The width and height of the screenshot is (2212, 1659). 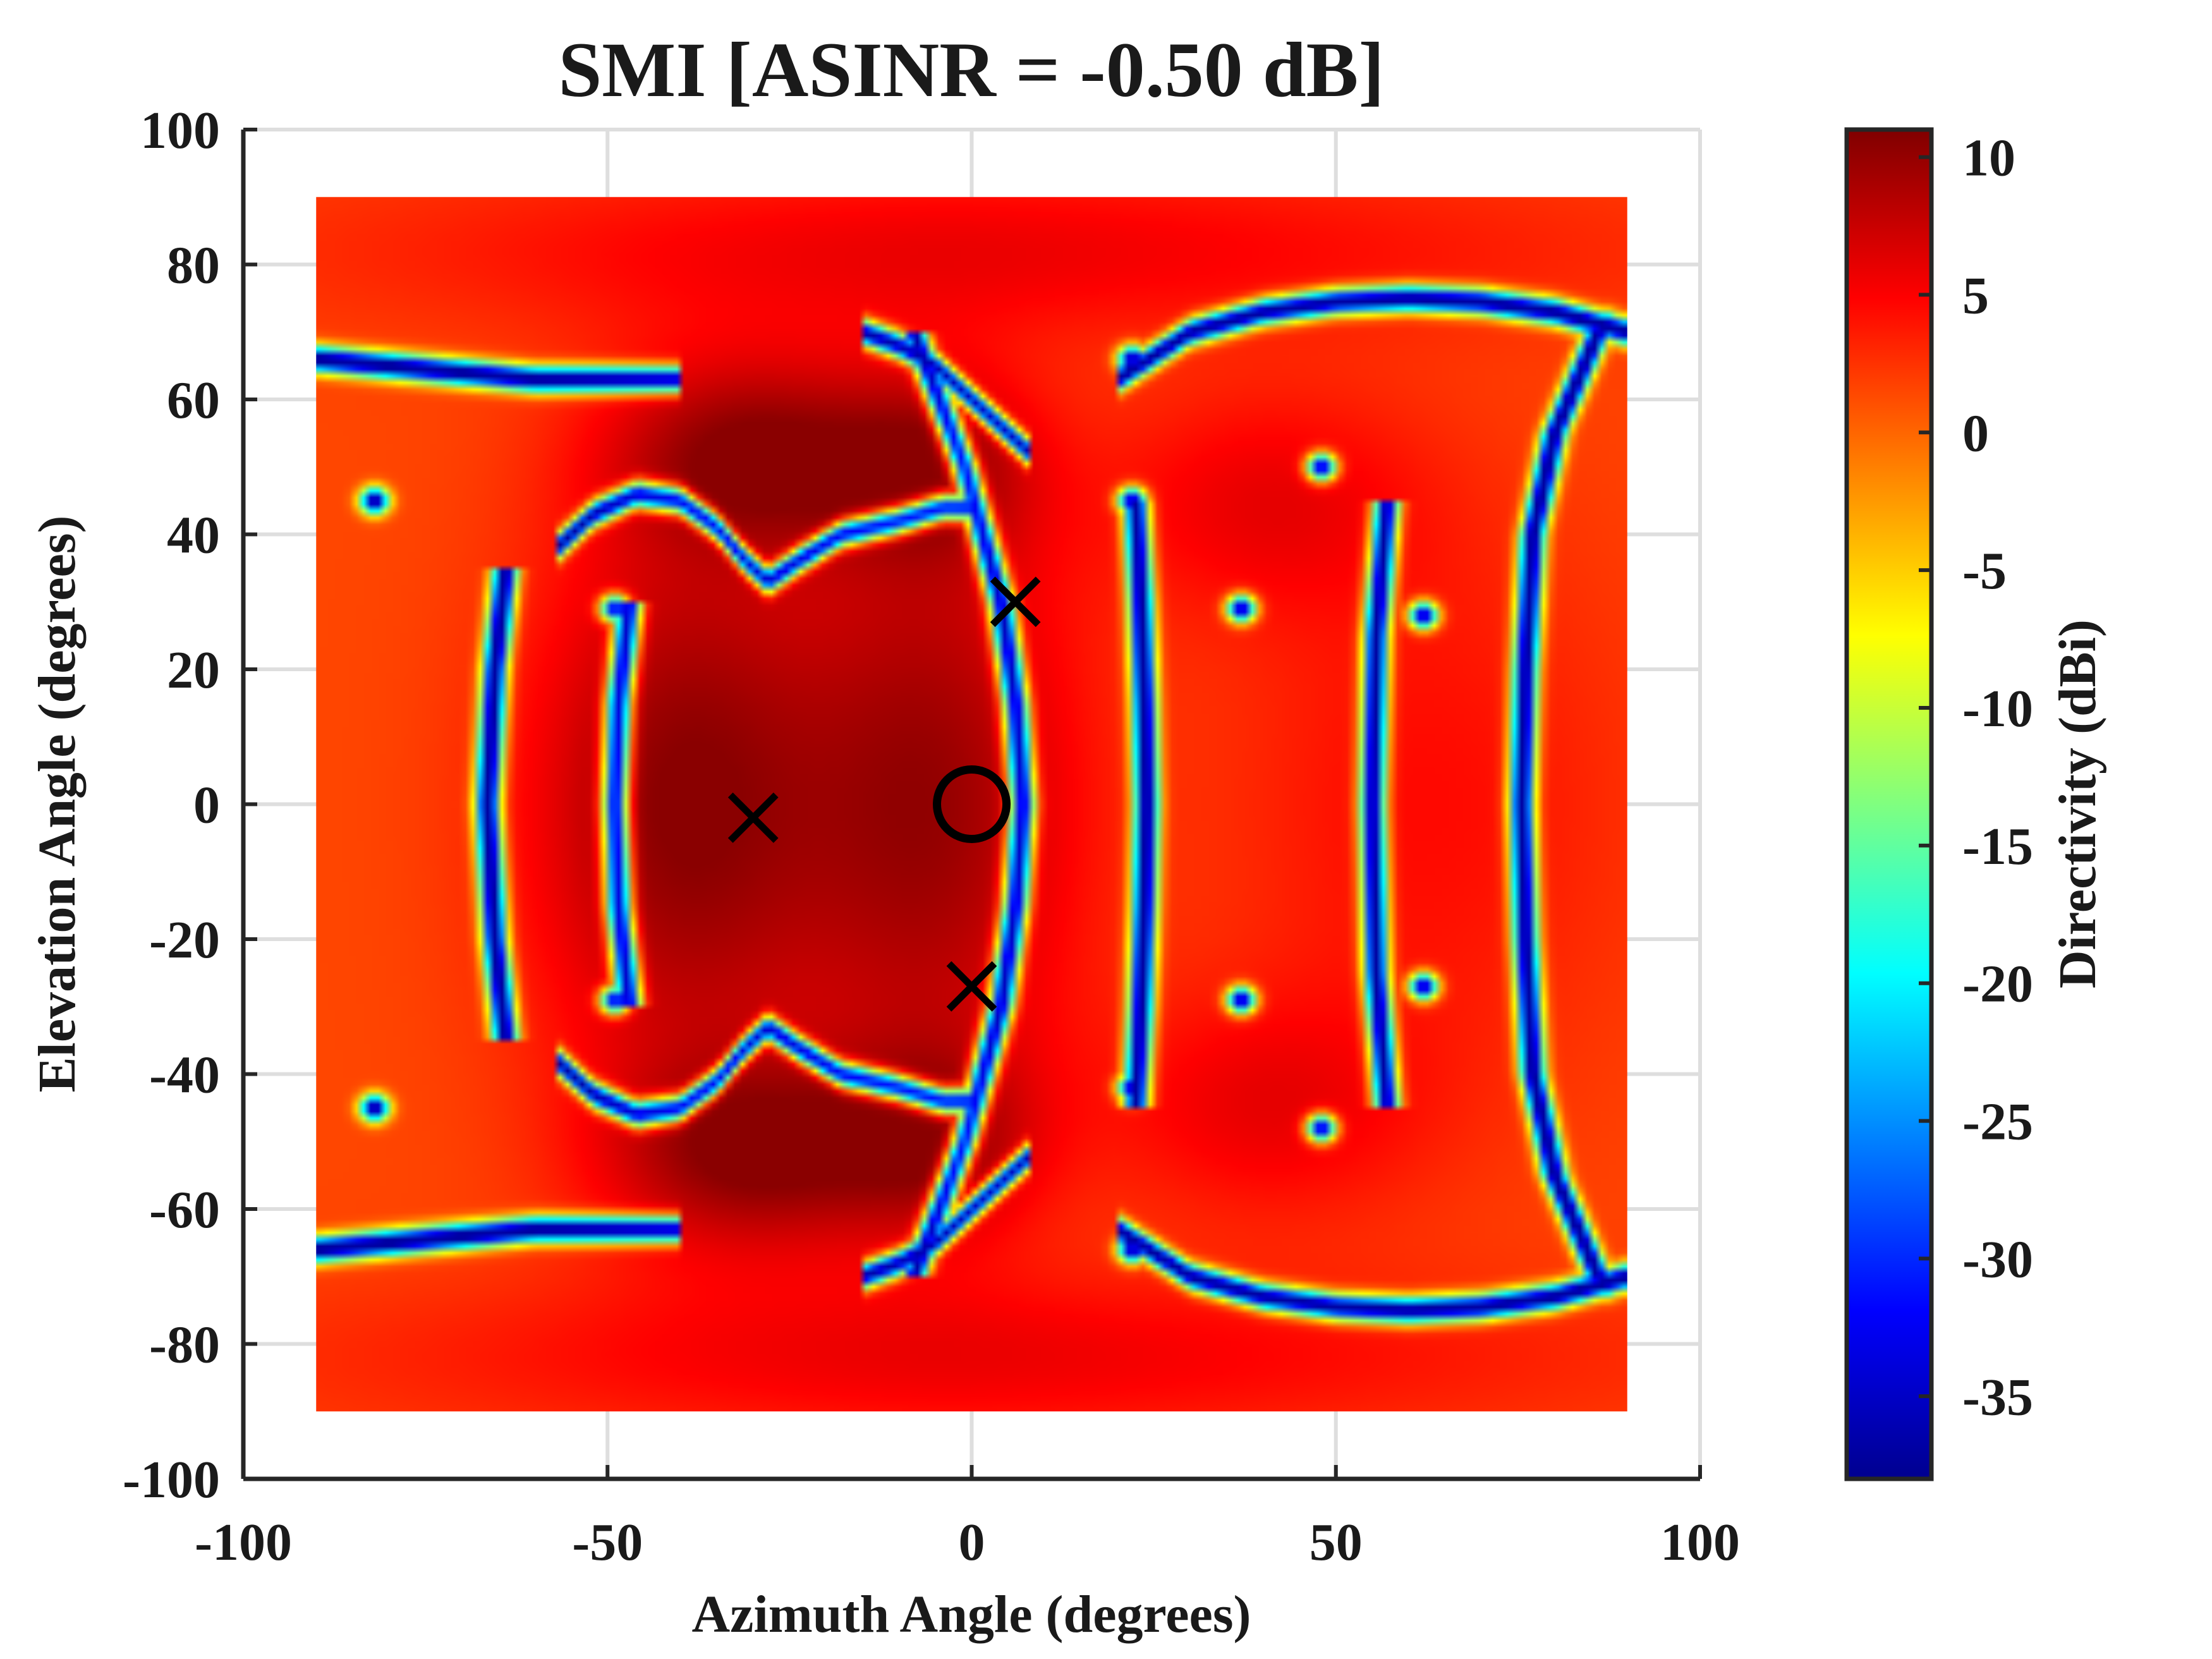 I want to click on chart-title: SMI [ASINR = -0.50 dB], so click(x=971, y=70).